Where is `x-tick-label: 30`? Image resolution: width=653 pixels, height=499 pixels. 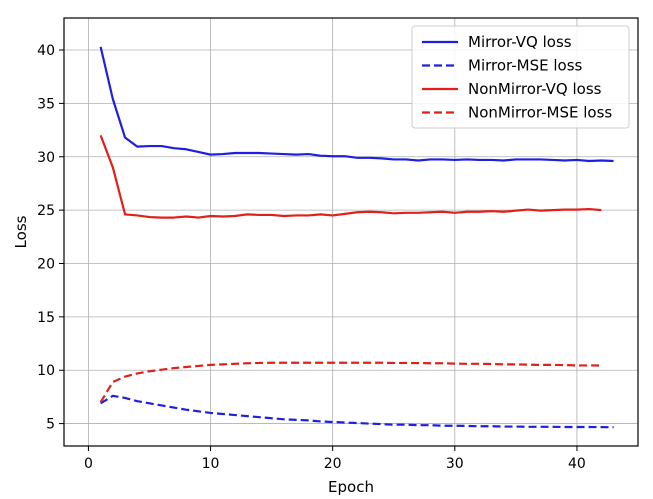
x-tick-label: 30 is located at coordinates (455, 464).